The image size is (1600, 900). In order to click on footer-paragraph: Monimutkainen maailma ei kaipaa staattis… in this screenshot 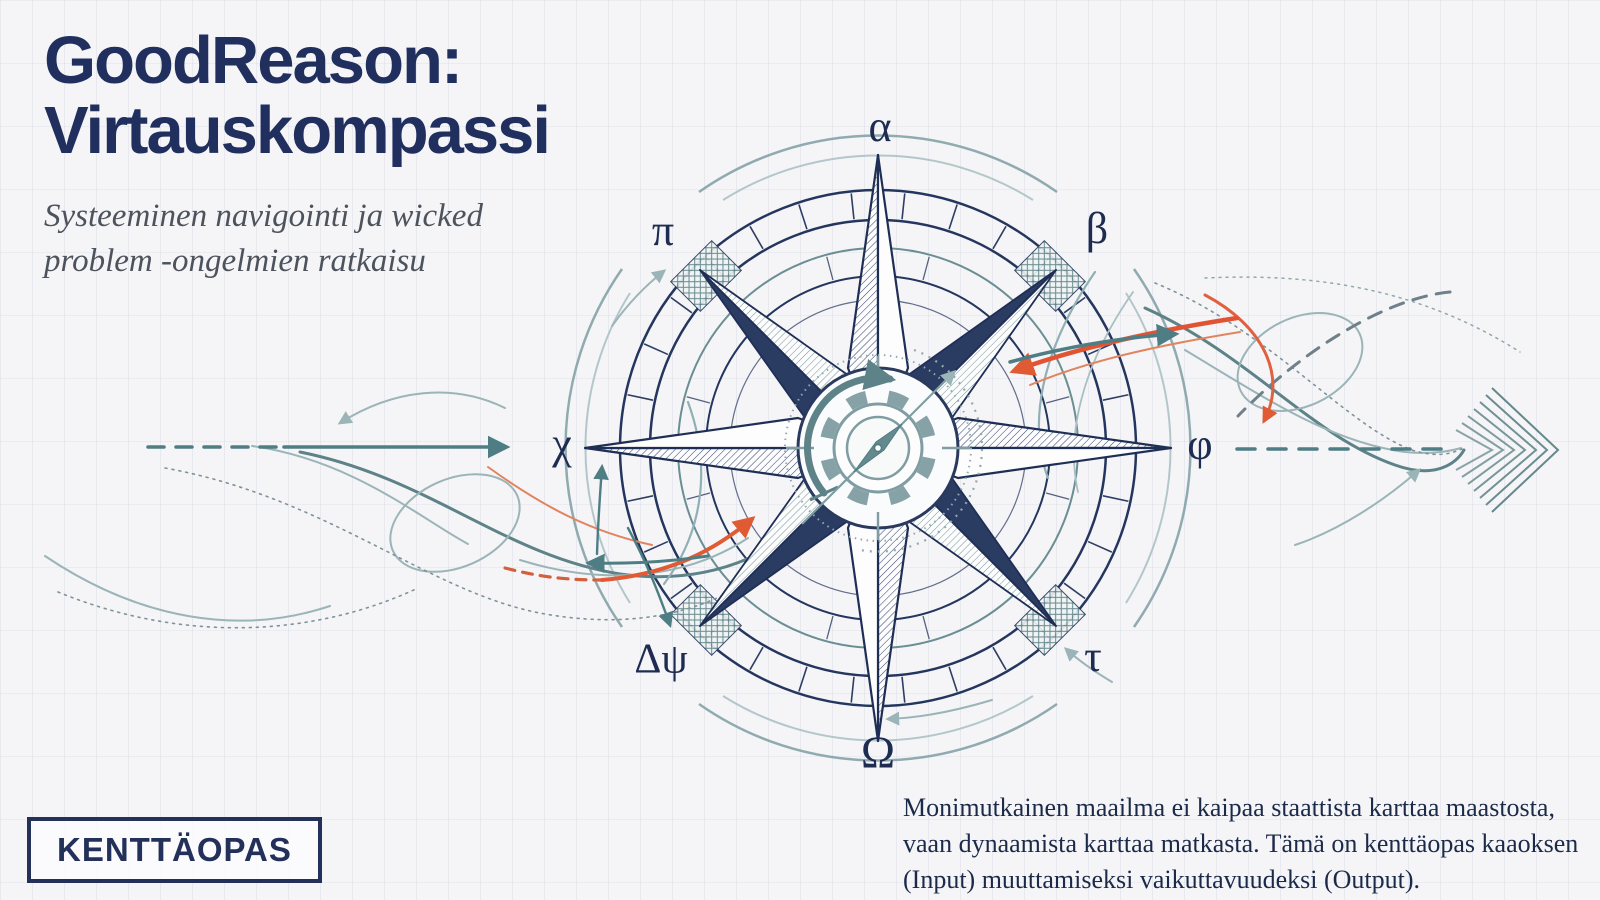, I will do `click(1240, 844)`.